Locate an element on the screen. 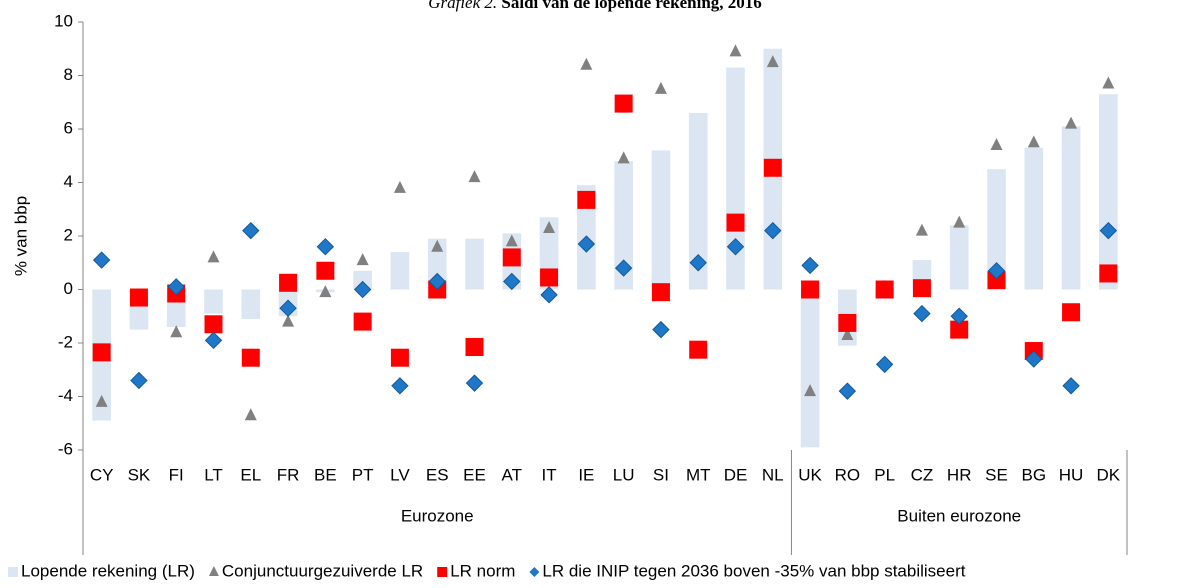 This screenshot has height=588, width=1190. x-tick-label: NL is located at coordinates (773, 474).